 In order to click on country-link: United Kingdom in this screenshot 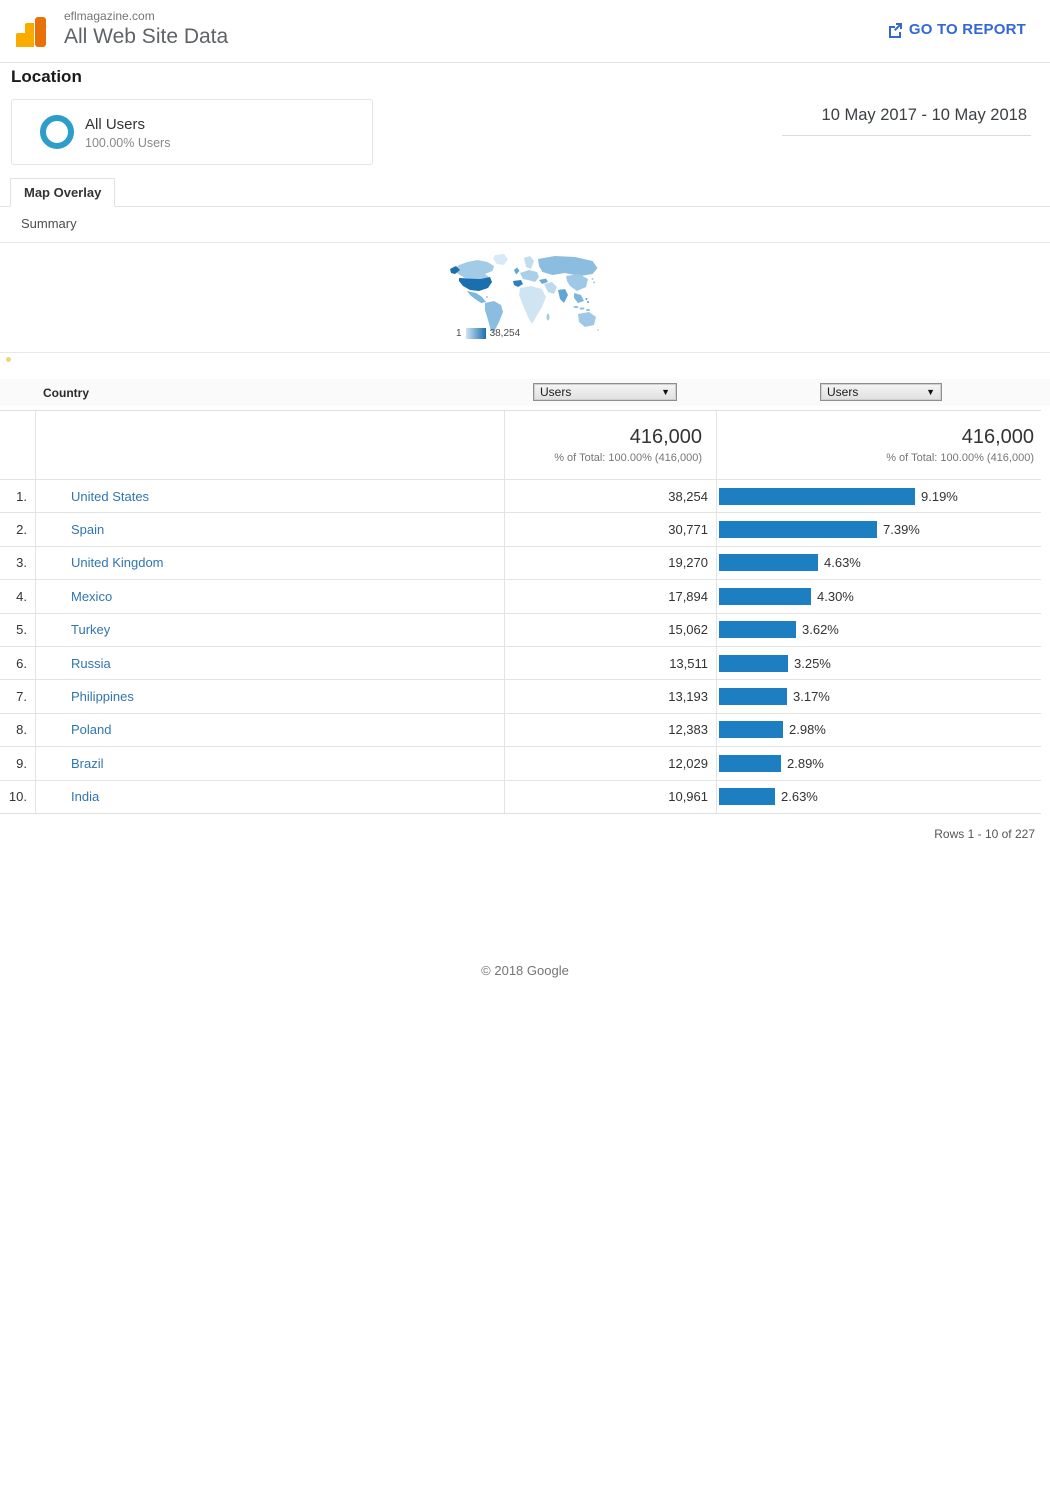, I will do `click(117, 563)`.